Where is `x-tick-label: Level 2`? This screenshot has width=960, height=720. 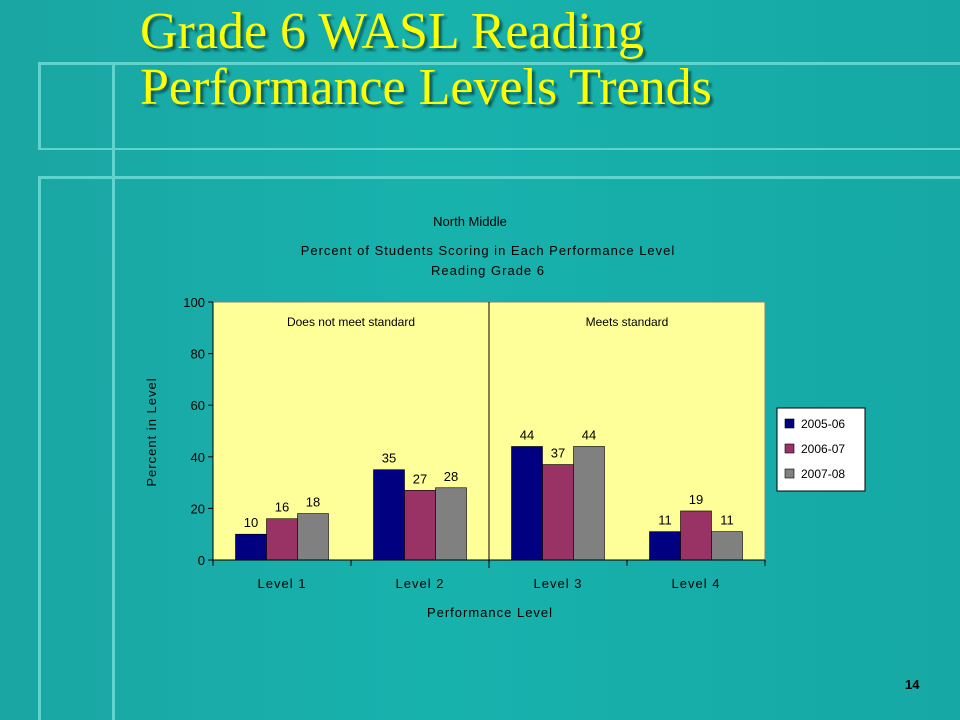
x-tick-label: Level 2 is located at coordinates (420, 583).